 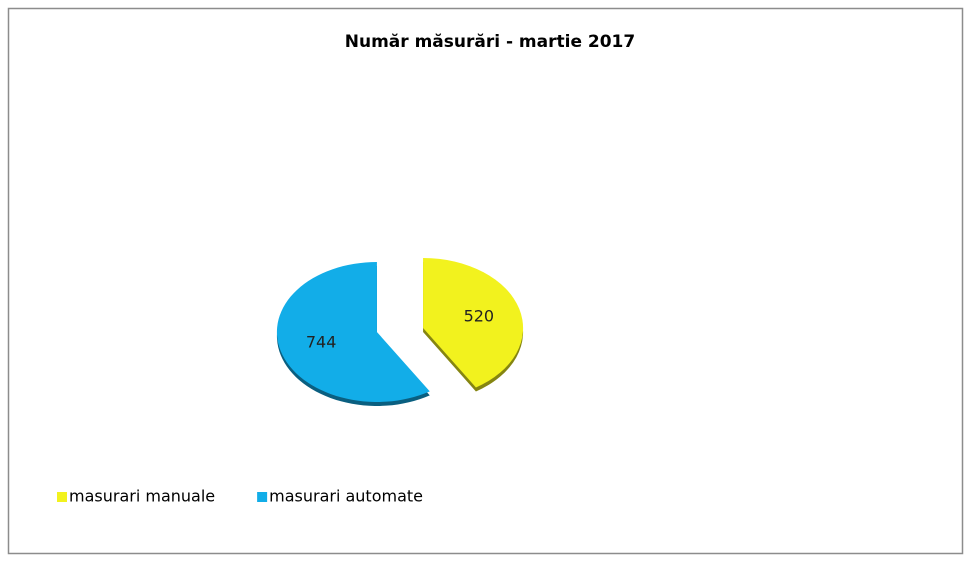 What do you see at coordinates (479, 315) in the screenshot?
I see `data-label: 520` at bounding box center [479, 315].